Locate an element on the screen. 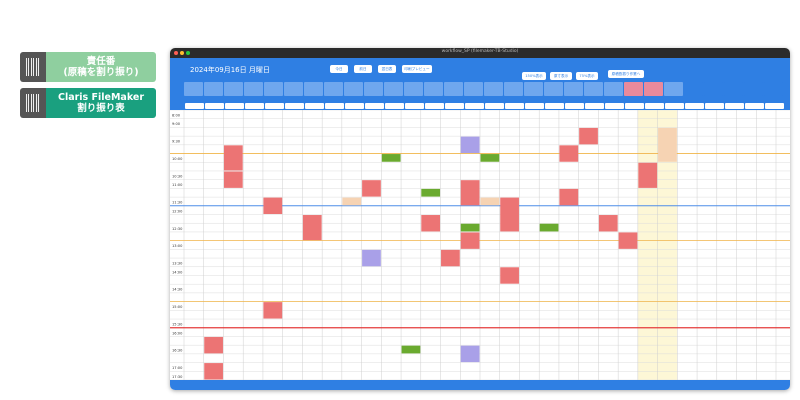  today-button: 今日 is located at coordinates (339, 69).